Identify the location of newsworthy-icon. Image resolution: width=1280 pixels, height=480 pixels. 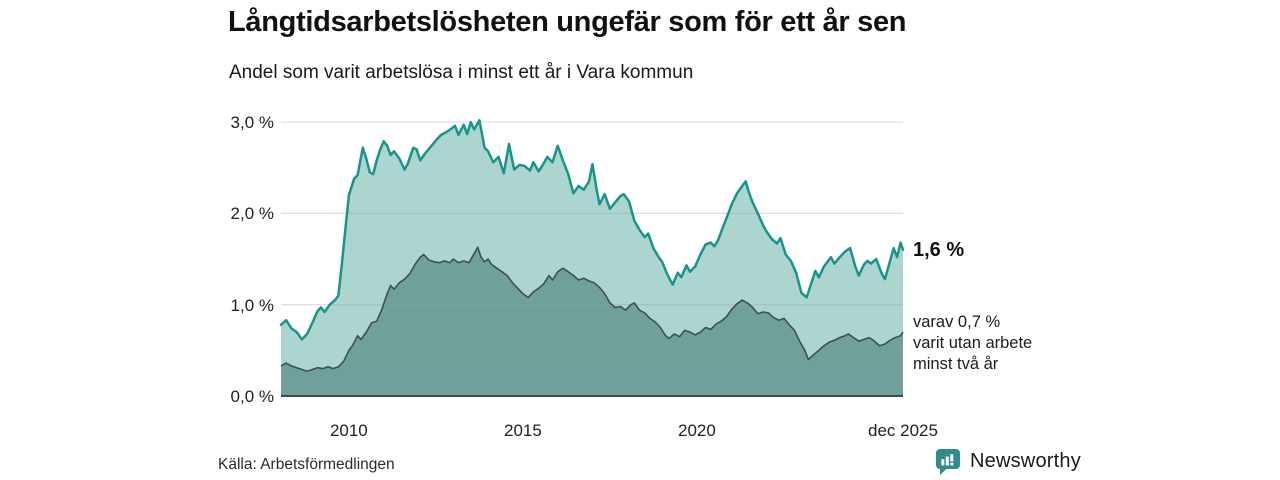
(948, 462).